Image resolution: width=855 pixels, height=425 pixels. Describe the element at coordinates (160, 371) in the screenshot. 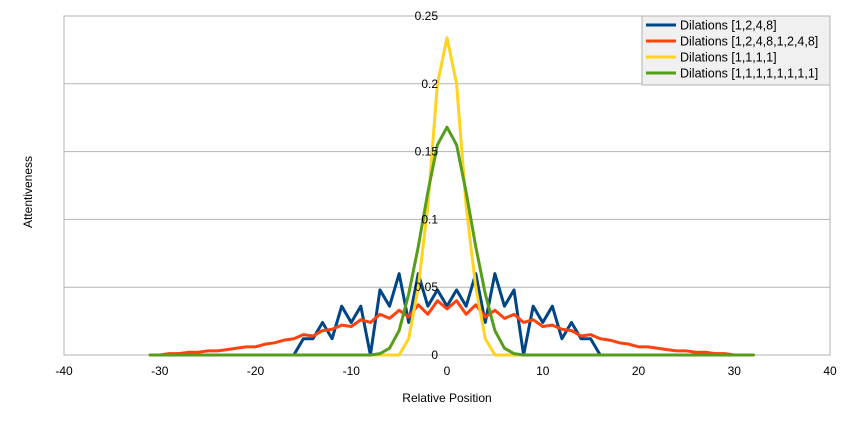

I see `x-tick-label: -30` at that location.